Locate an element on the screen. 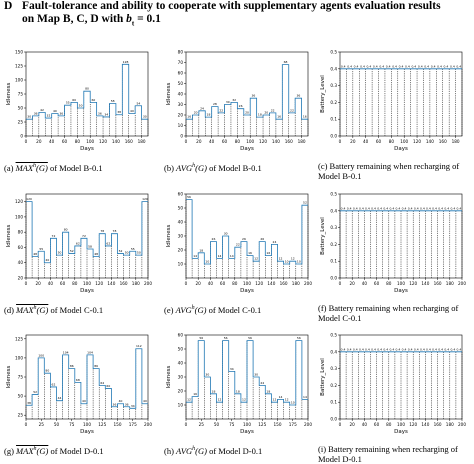  y-tick-label: 0.5 is located at coordinates (333, 335).